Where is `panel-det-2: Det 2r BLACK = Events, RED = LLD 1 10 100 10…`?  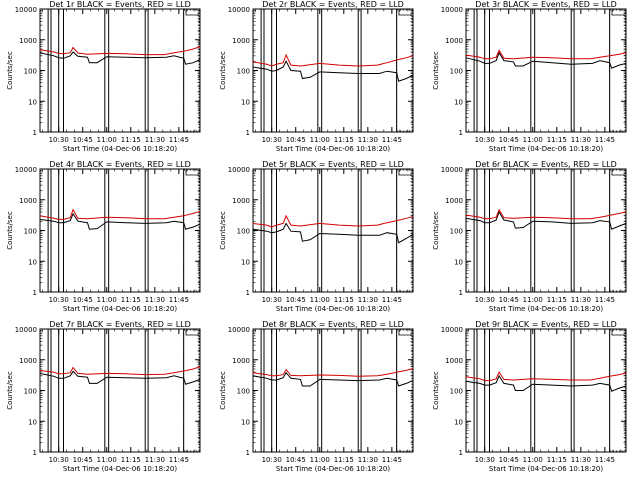
panel-det-2: Det 2r BLACK = Events, RED = LLD 1 10 100 10… is located at coordinates (316, 76).